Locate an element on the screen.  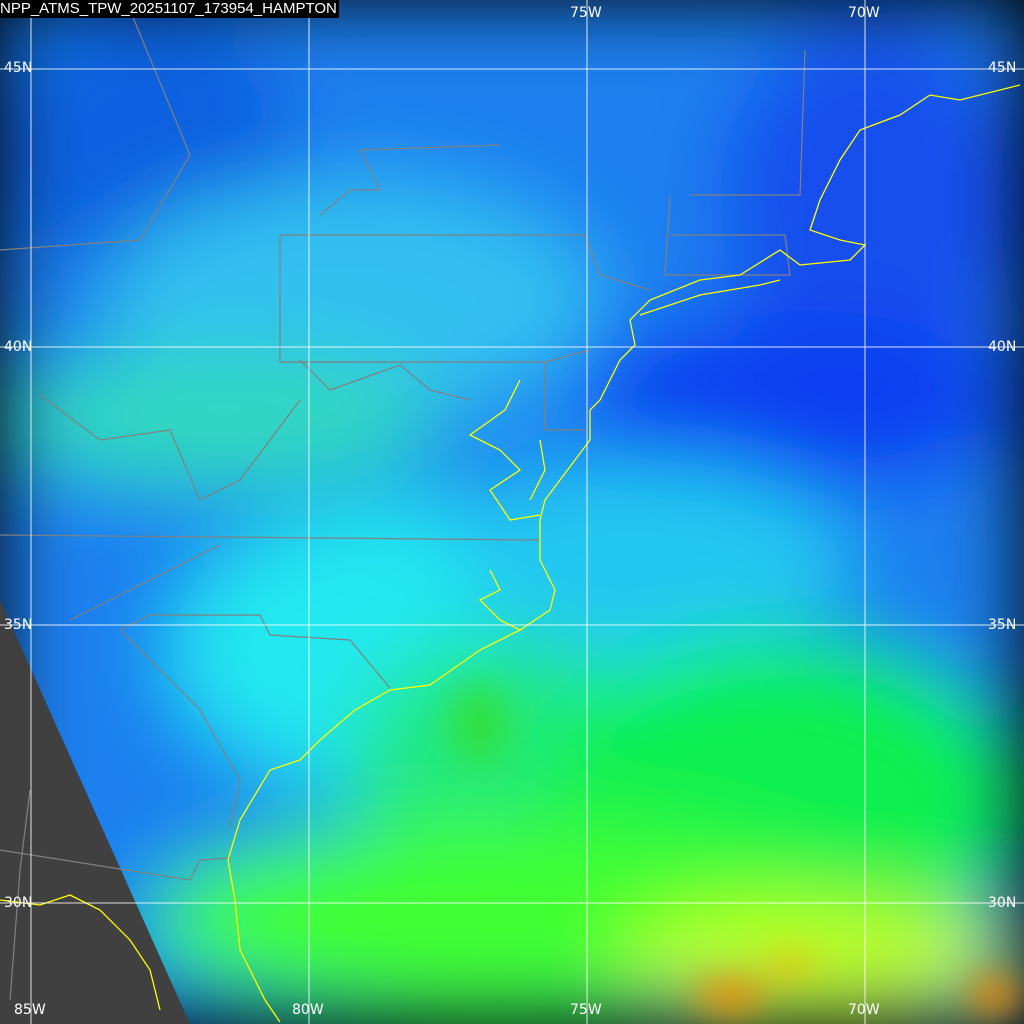
lat-label-left: 30N is located at coordinates (18, 903).